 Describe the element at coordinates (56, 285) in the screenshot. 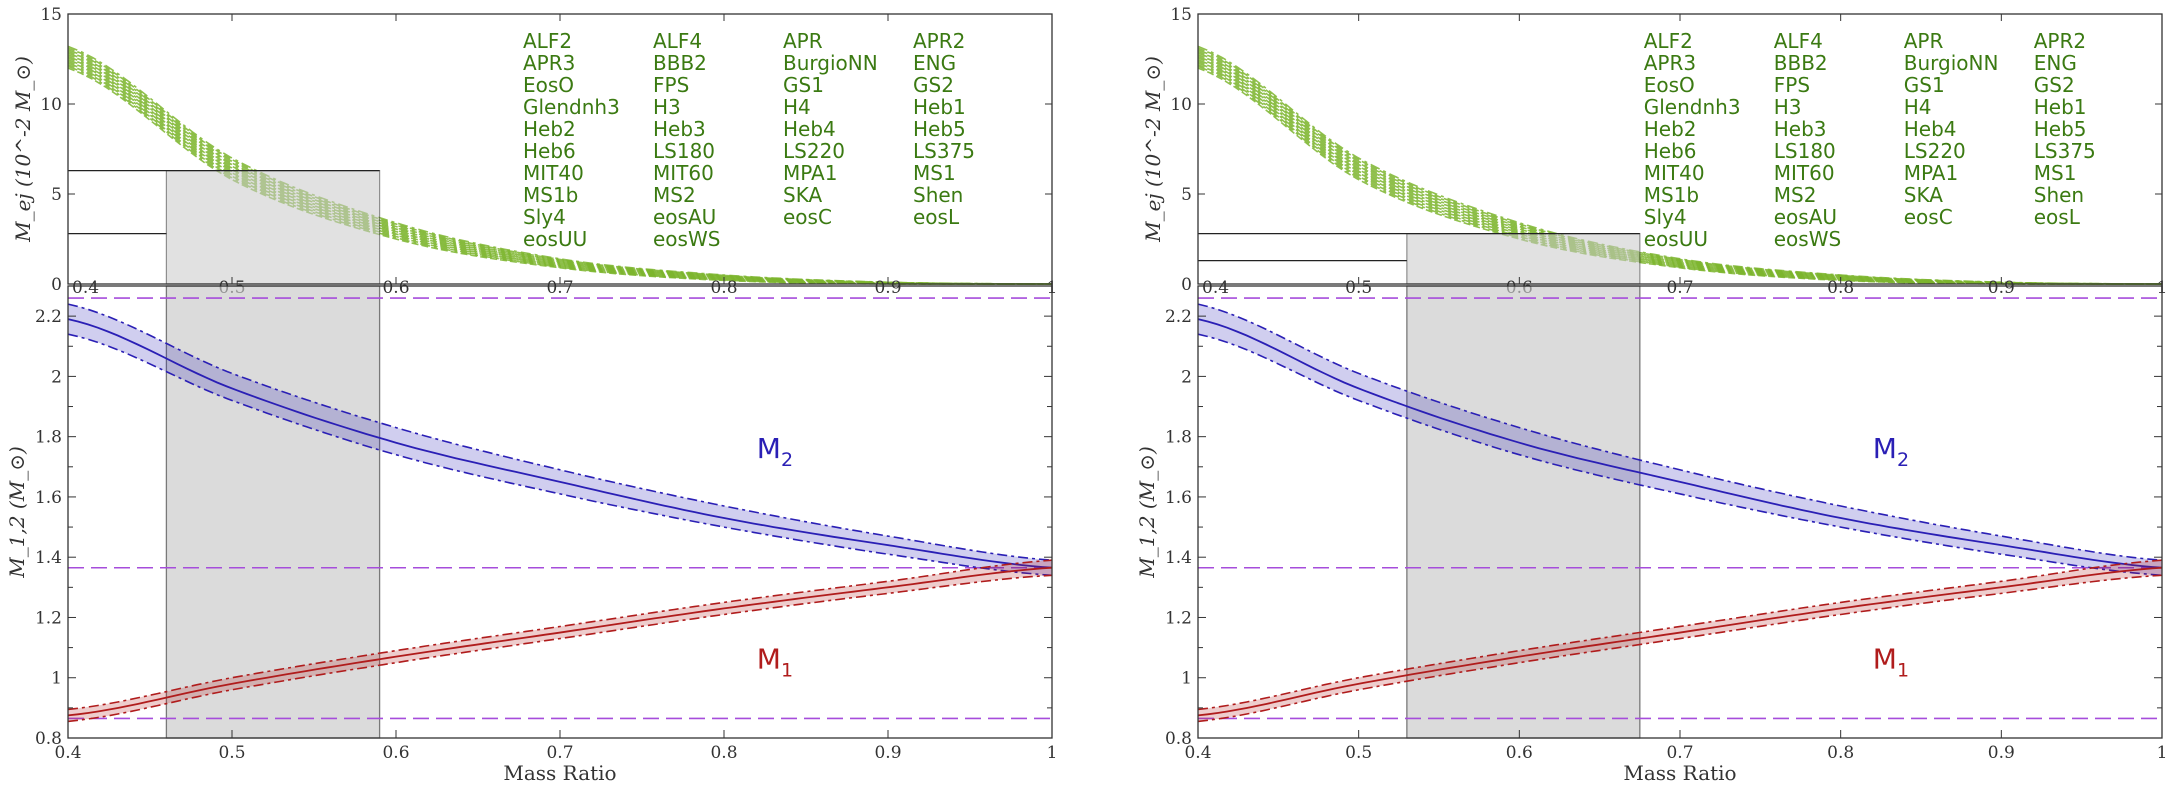

I see `ytick-label: 0` at that location.